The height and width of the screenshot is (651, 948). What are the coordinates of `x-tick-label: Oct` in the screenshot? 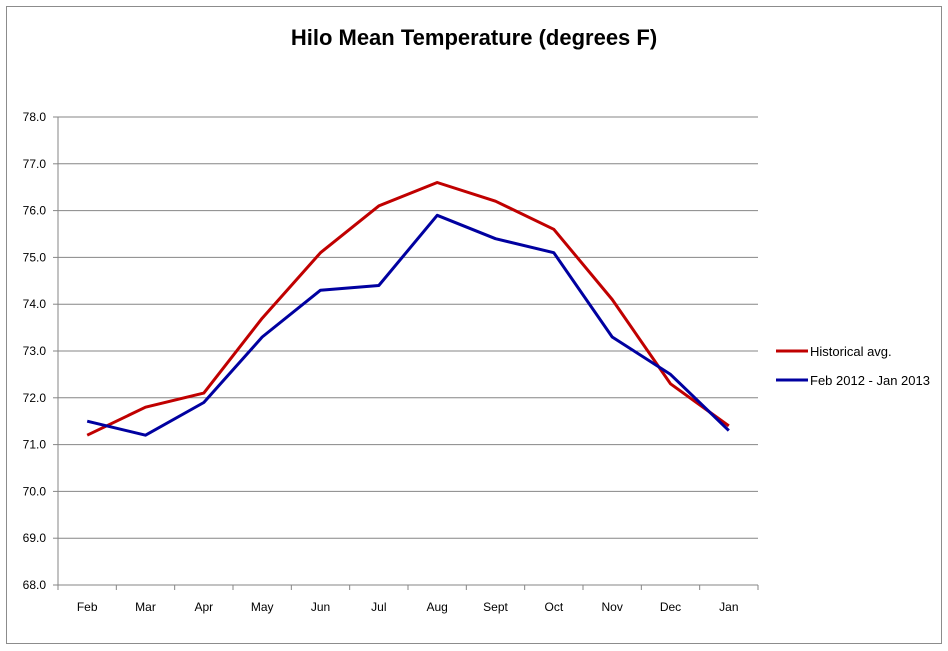 It's located at (553, 607).